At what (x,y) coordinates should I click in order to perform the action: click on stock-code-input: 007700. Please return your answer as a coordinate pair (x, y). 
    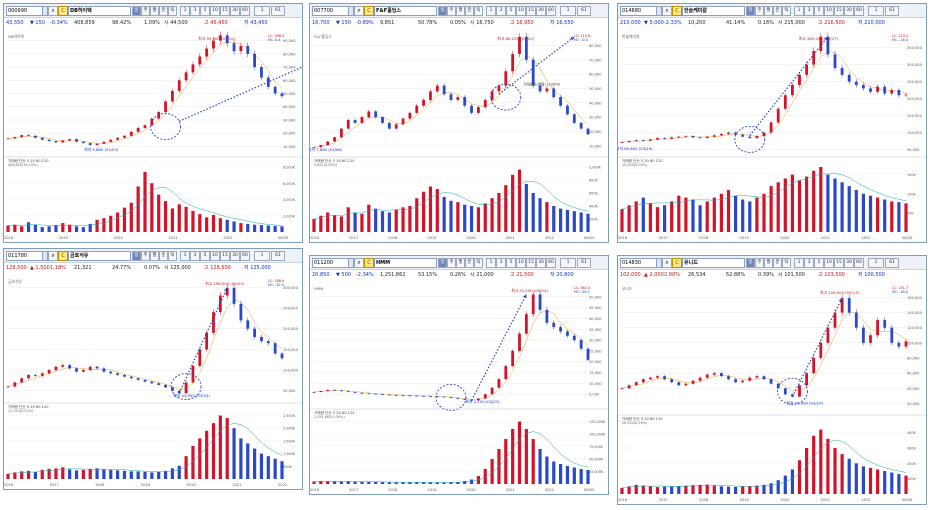
    Looking at the image, I should click on (330, 11).